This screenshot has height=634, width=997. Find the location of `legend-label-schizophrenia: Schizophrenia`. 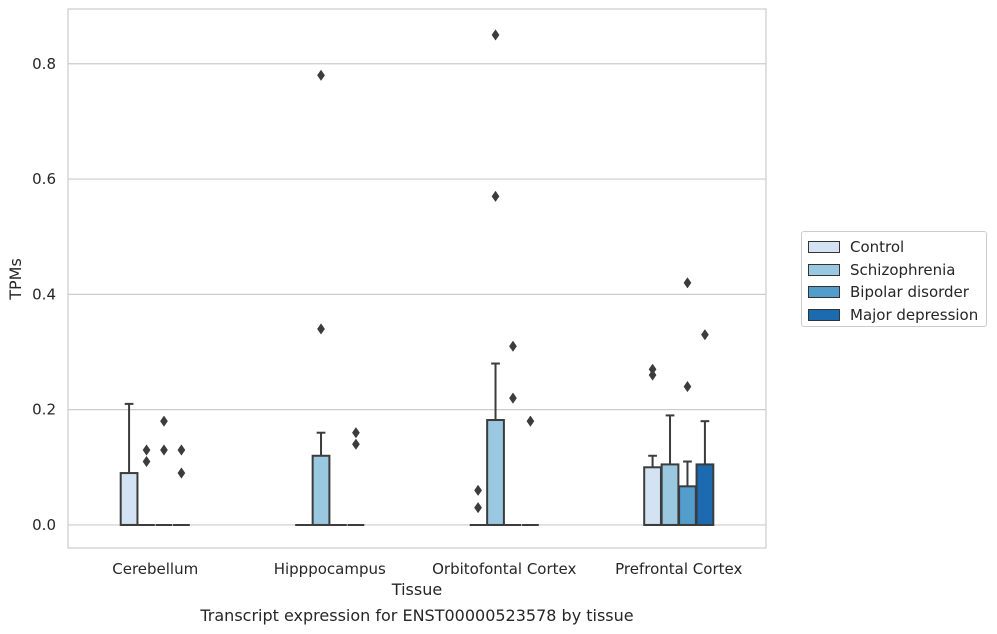

legend-label-schizophrenia: Schizophrenia is located at coordinates (903, 269).